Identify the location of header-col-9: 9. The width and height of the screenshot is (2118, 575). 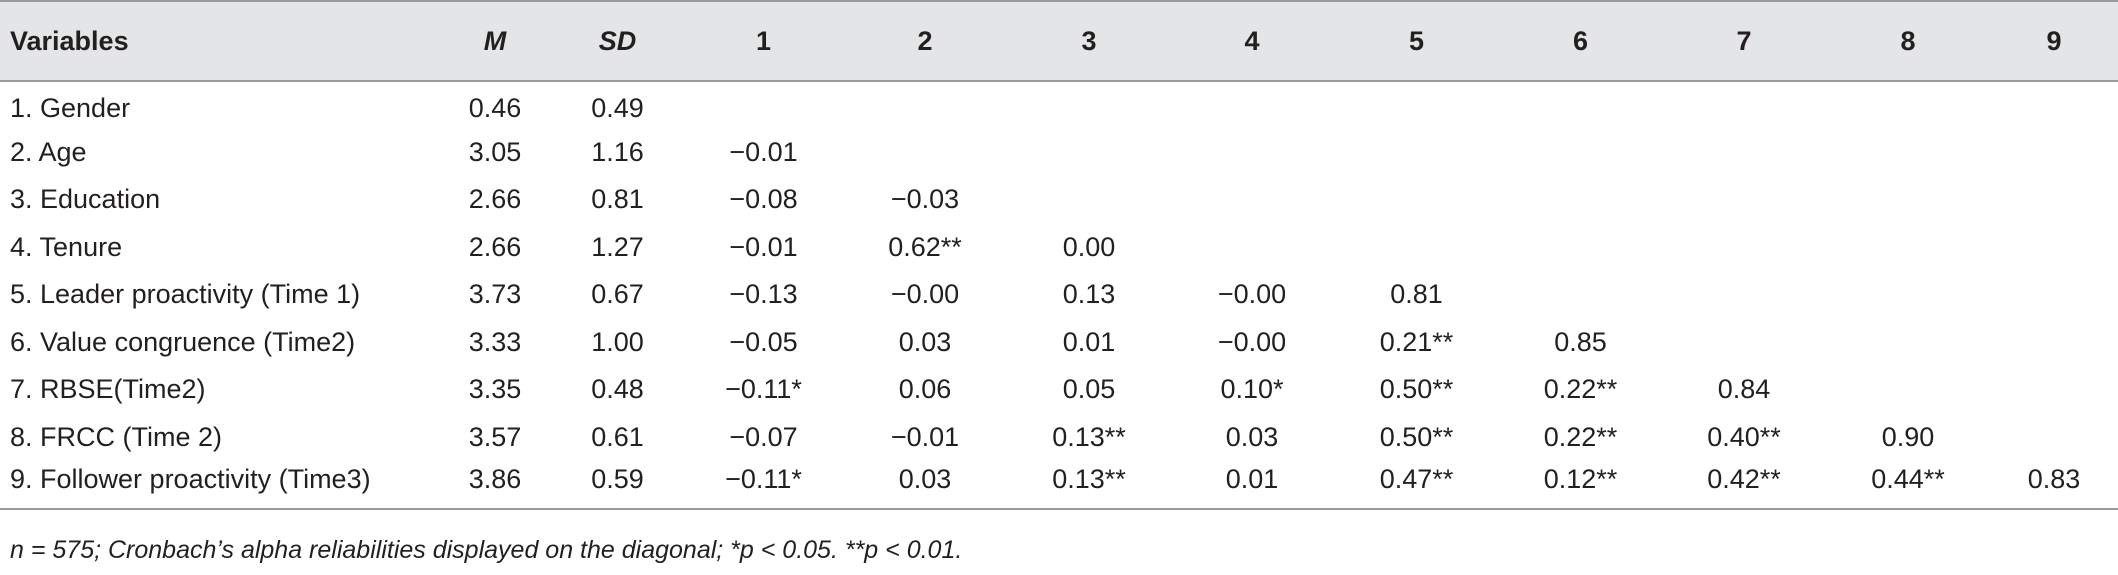
(2054, 41).